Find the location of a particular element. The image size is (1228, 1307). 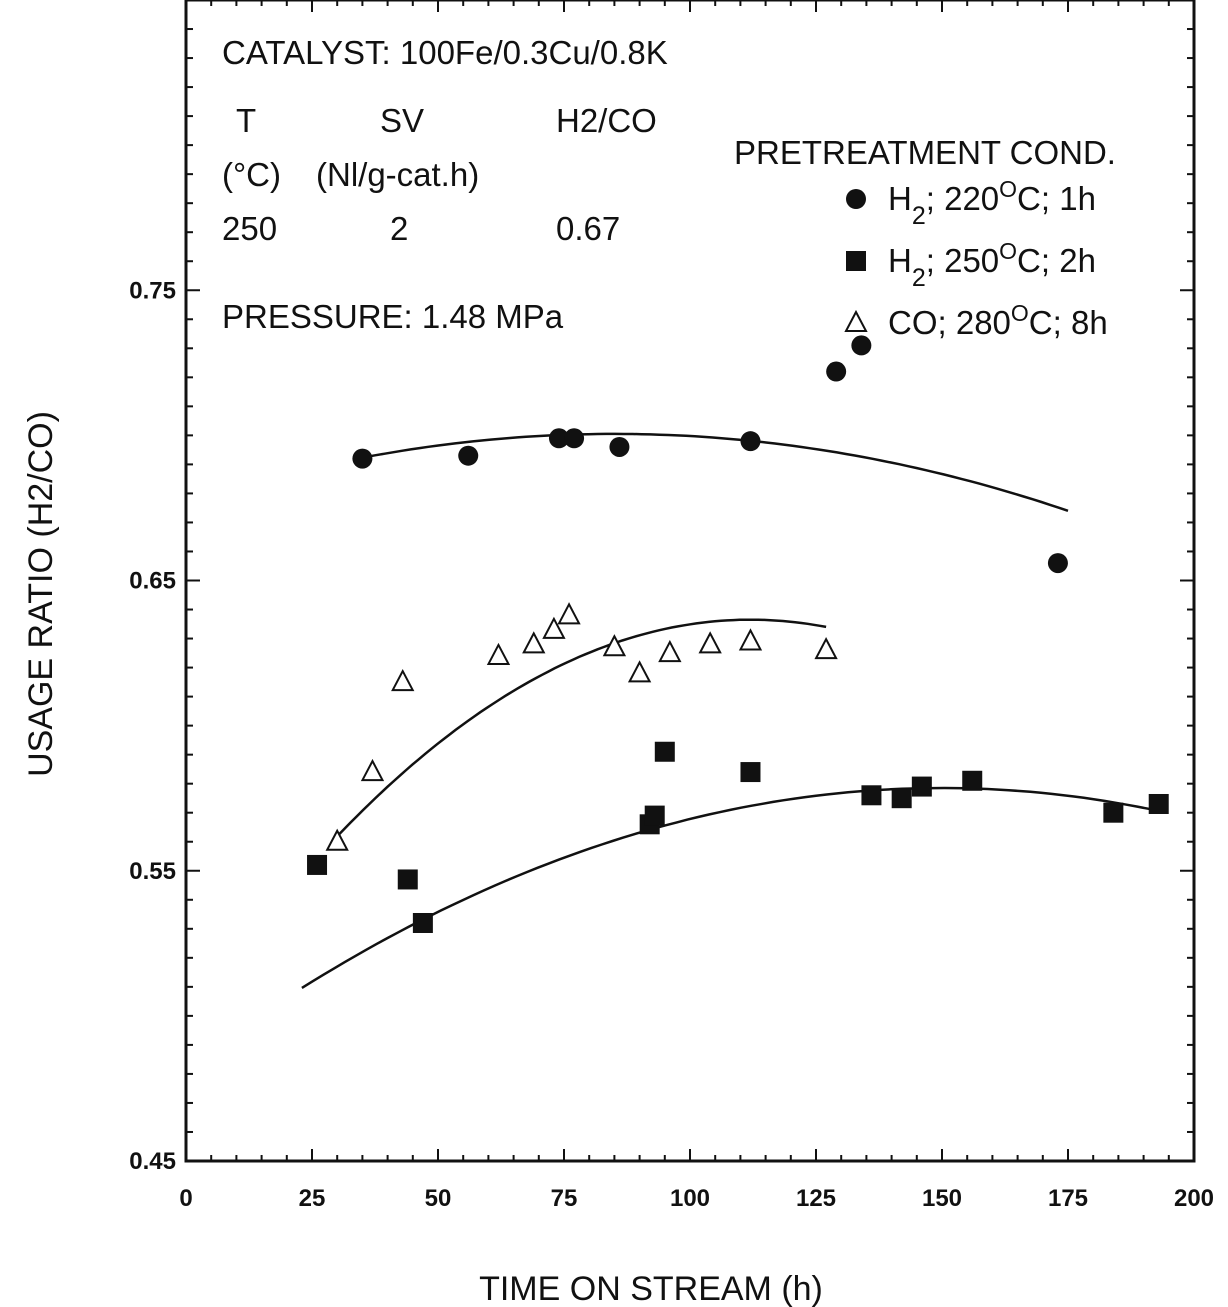

y-tick-label: 0.65 is located at coordinates (152, 581).